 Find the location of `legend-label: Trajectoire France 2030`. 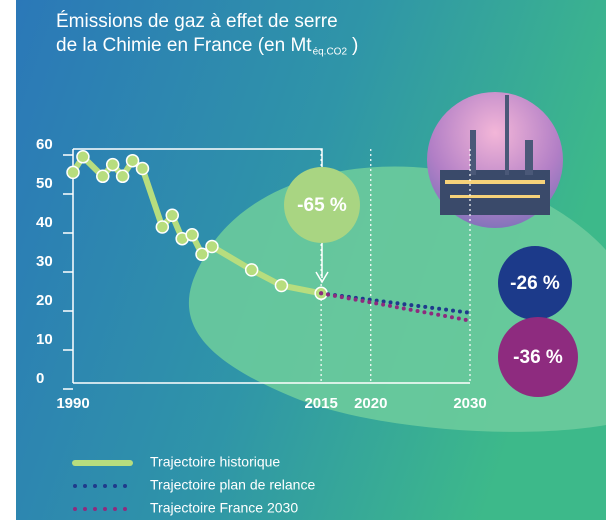

legend-label: Trajectoire France 2030 is located at coordinates (224, 508).